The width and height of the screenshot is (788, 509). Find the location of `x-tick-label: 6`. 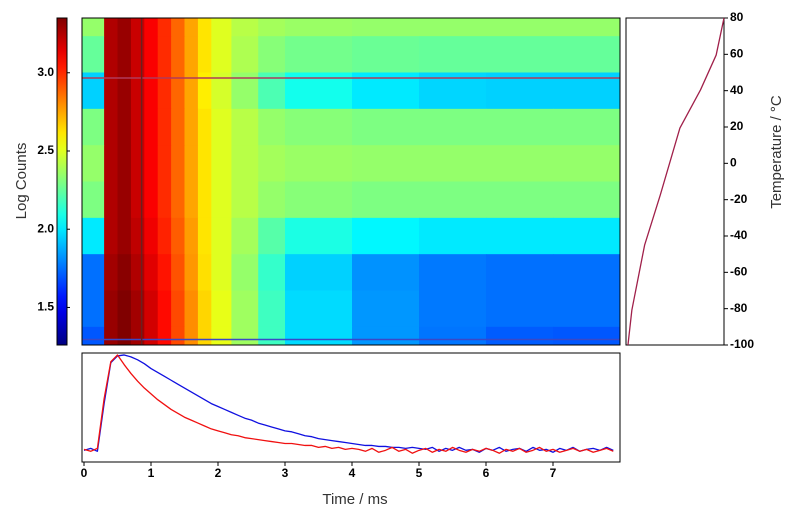

x-tick-label: 6 is located at coordinates (486, 473).